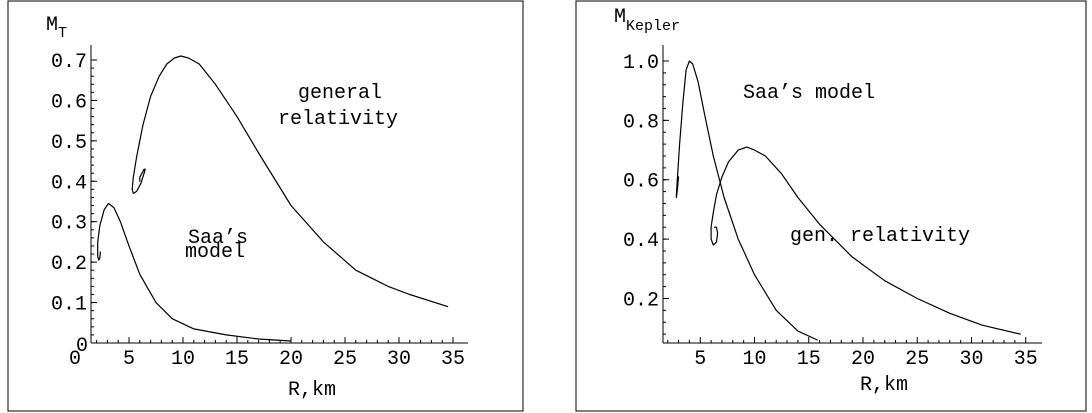  I want to click on y-tick-label: 0.1, so click(69, 305).